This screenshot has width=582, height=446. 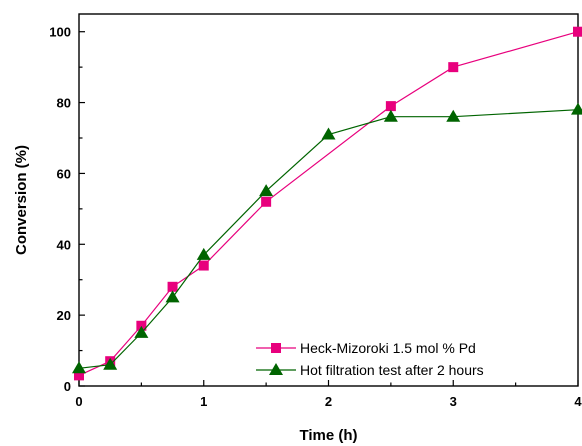 I want to click on x-tick-label: 1, so click(x=203, y=401).